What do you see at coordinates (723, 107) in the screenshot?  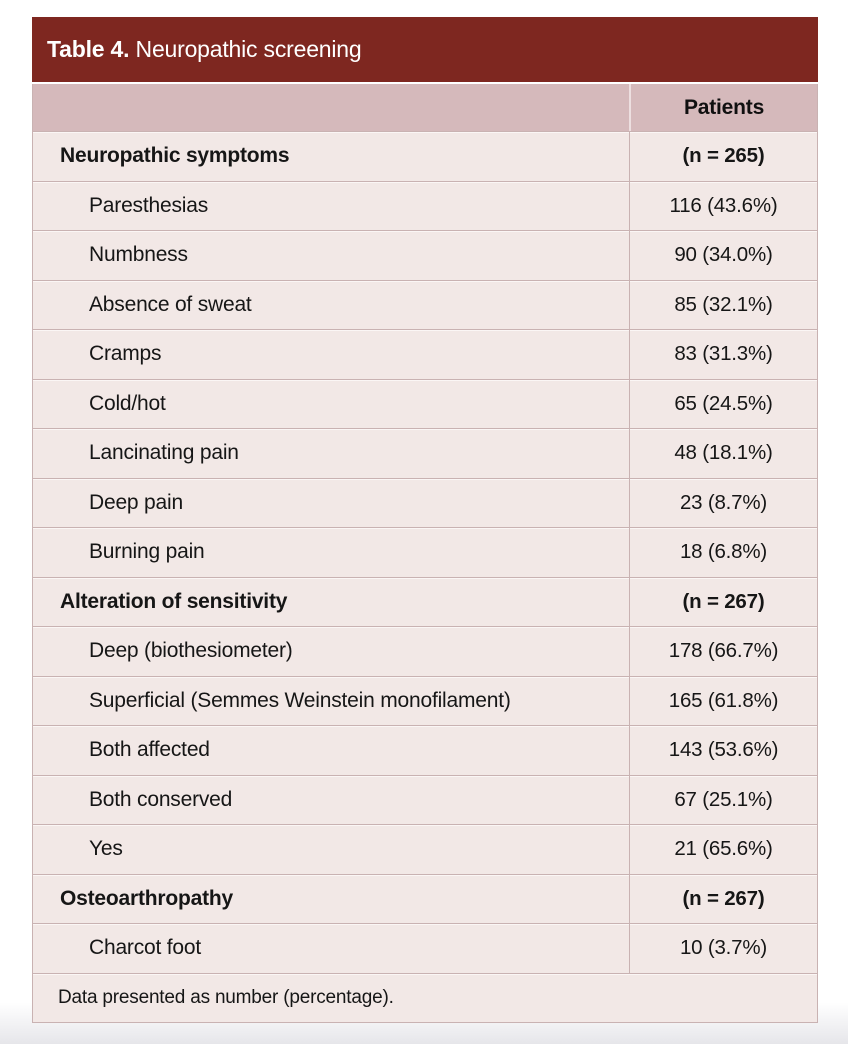 I see `column-header-patients: Patients` at bounding box center [723, 107].